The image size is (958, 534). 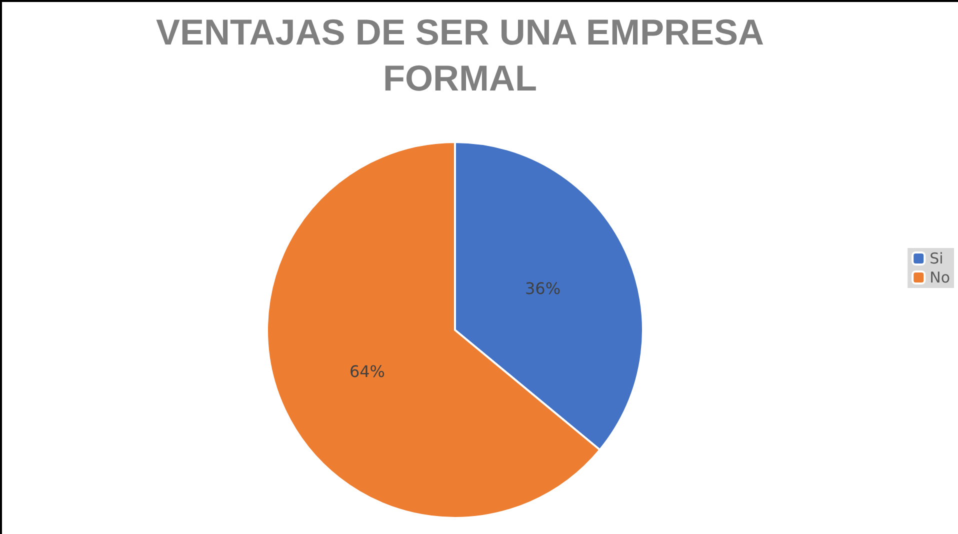 I want to click on legend-label: Si, so click(x=937, y=259).